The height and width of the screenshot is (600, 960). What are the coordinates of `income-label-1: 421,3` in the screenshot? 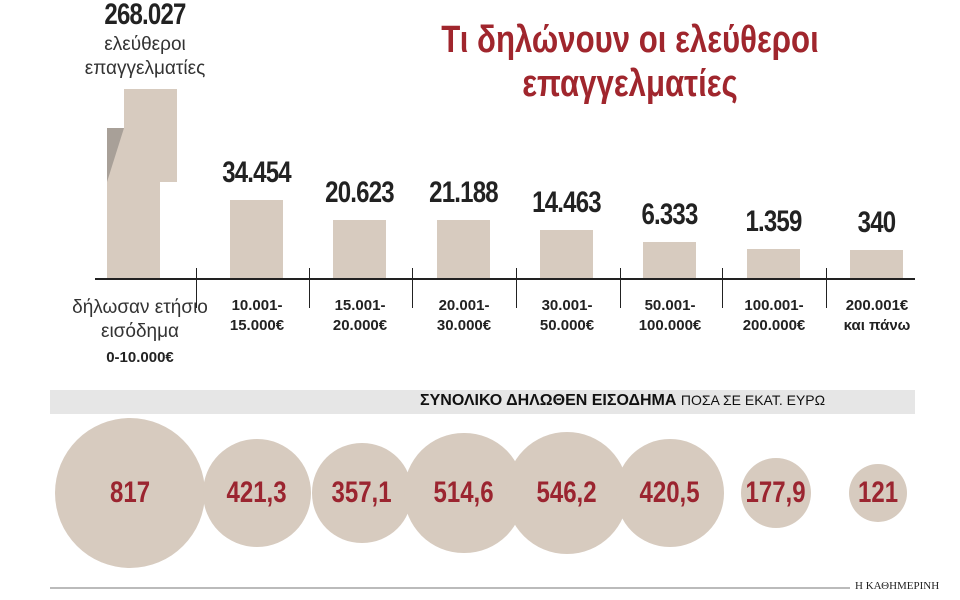 It's located at (257, 492).